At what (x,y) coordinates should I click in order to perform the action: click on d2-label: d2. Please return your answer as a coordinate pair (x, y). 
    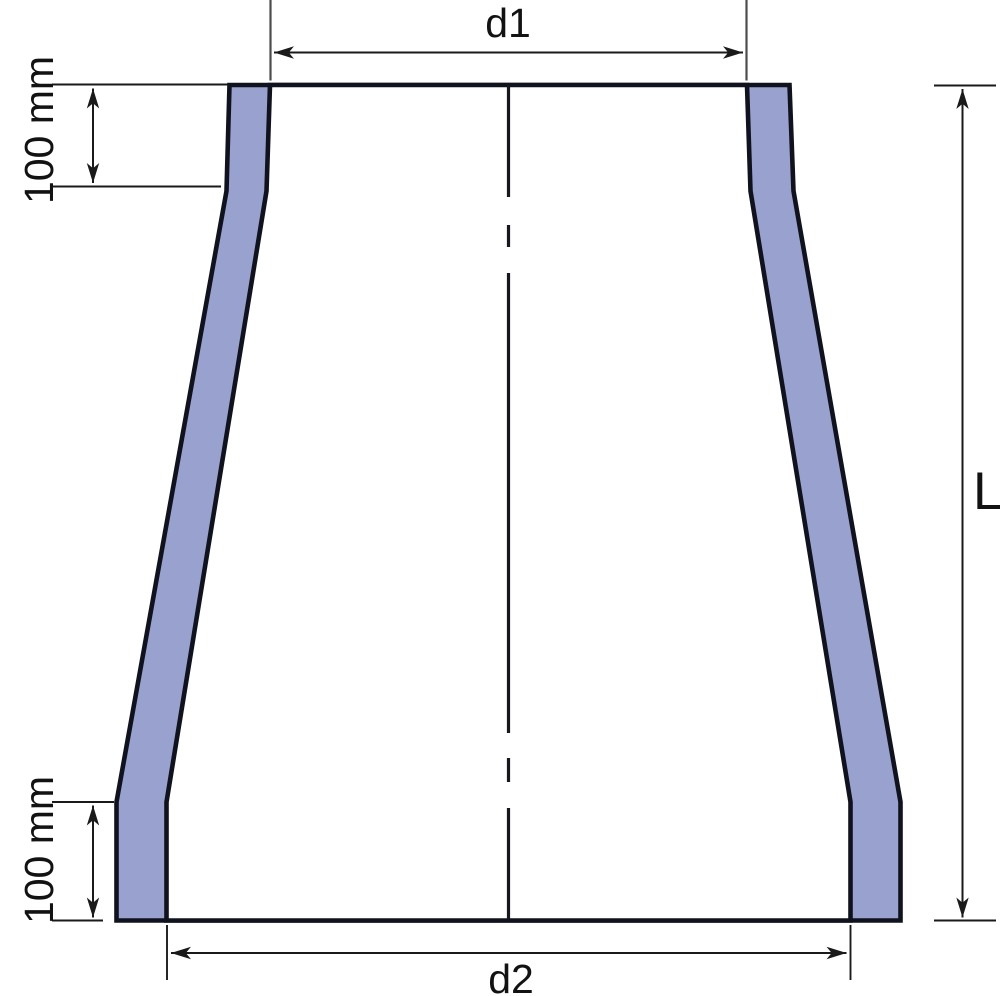
    Looking at the image, I should click on (511, 976).